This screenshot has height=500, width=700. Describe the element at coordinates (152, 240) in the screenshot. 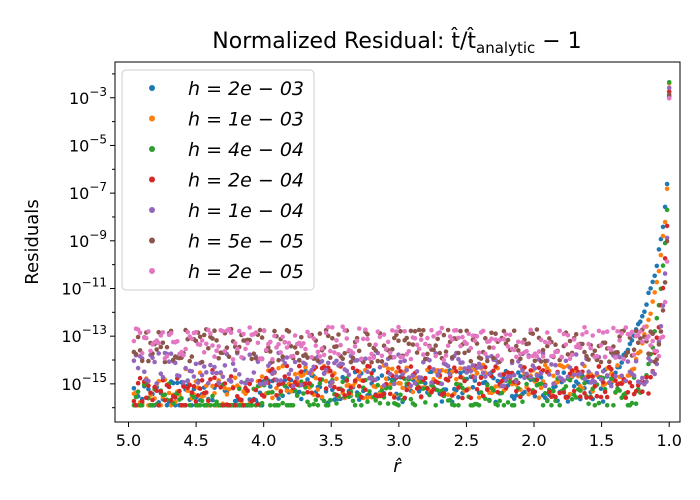

I see `legend-marker` at that location.